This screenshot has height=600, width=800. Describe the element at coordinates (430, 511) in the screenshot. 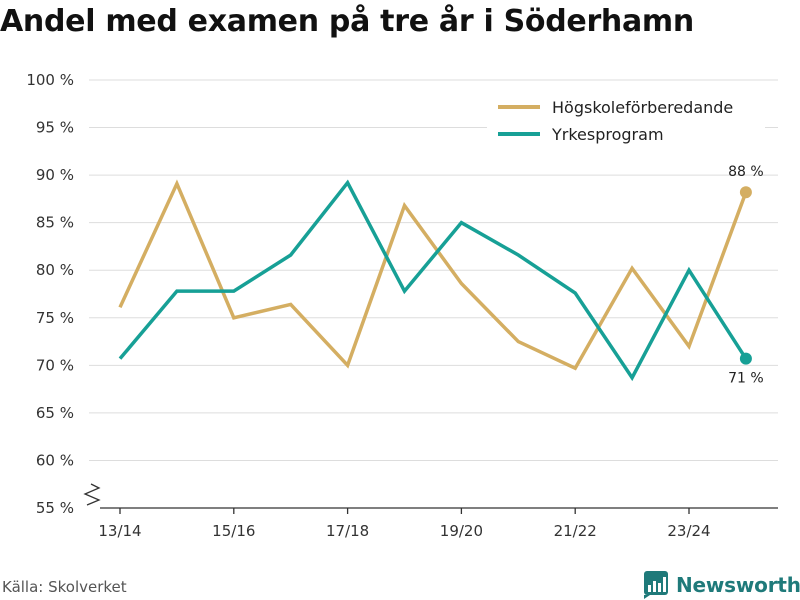

I see `x-axis: 13/14 15/16 17/18 19/20 21/22 23/24` at that location.